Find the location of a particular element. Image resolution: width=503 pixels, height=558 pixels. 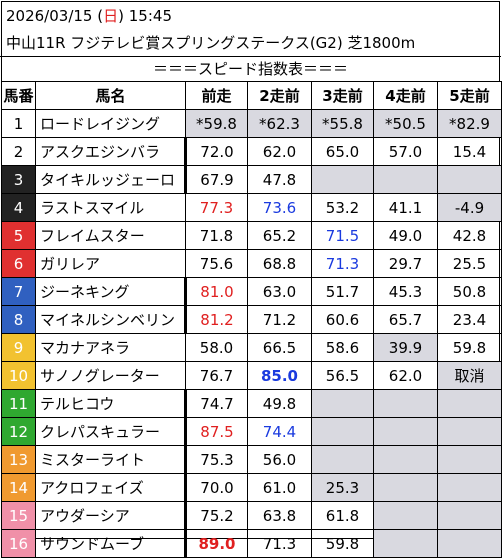

table-row: 7 ジーネキング 81.0 63.0 51.7 45.3 50.8 is located at coordinates (251, 291).